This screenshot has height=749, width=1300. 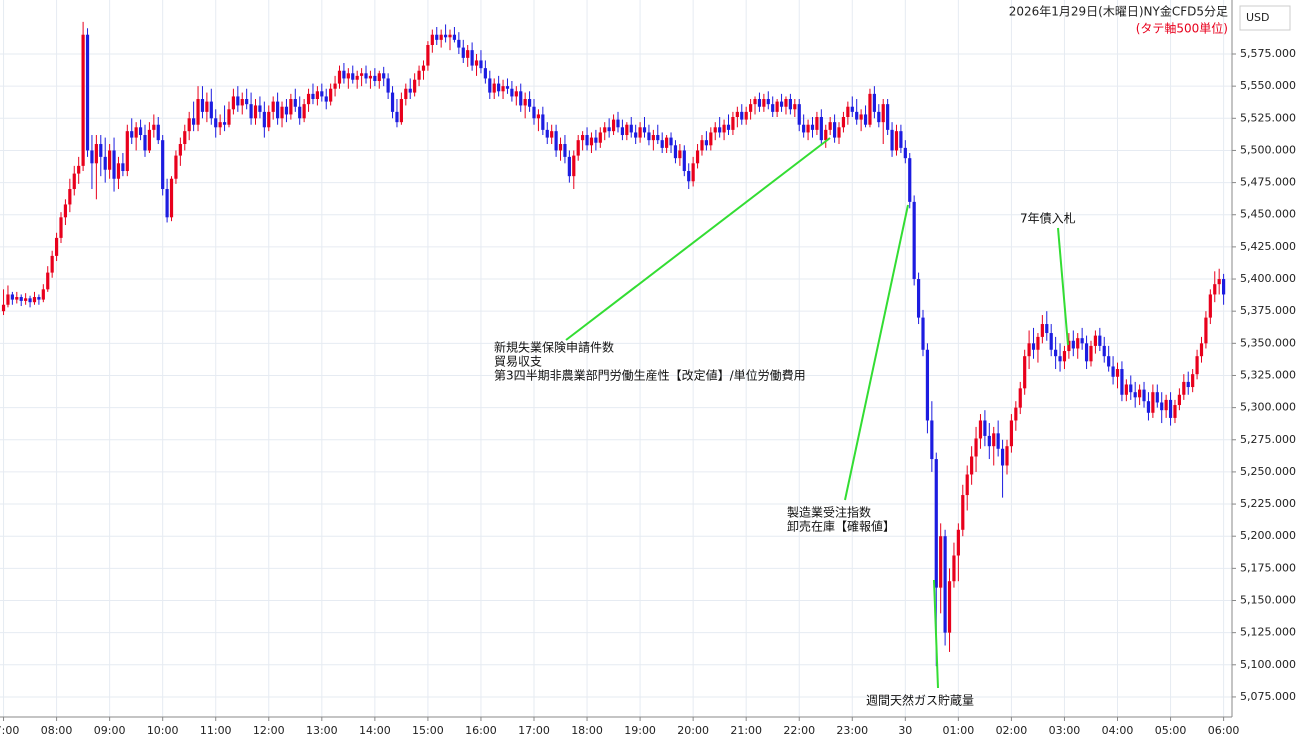 What do you see at coordinates (799, 730) in the screenshot?
I see `x-tick-label: 22:00` at bounding box center [799, 730].